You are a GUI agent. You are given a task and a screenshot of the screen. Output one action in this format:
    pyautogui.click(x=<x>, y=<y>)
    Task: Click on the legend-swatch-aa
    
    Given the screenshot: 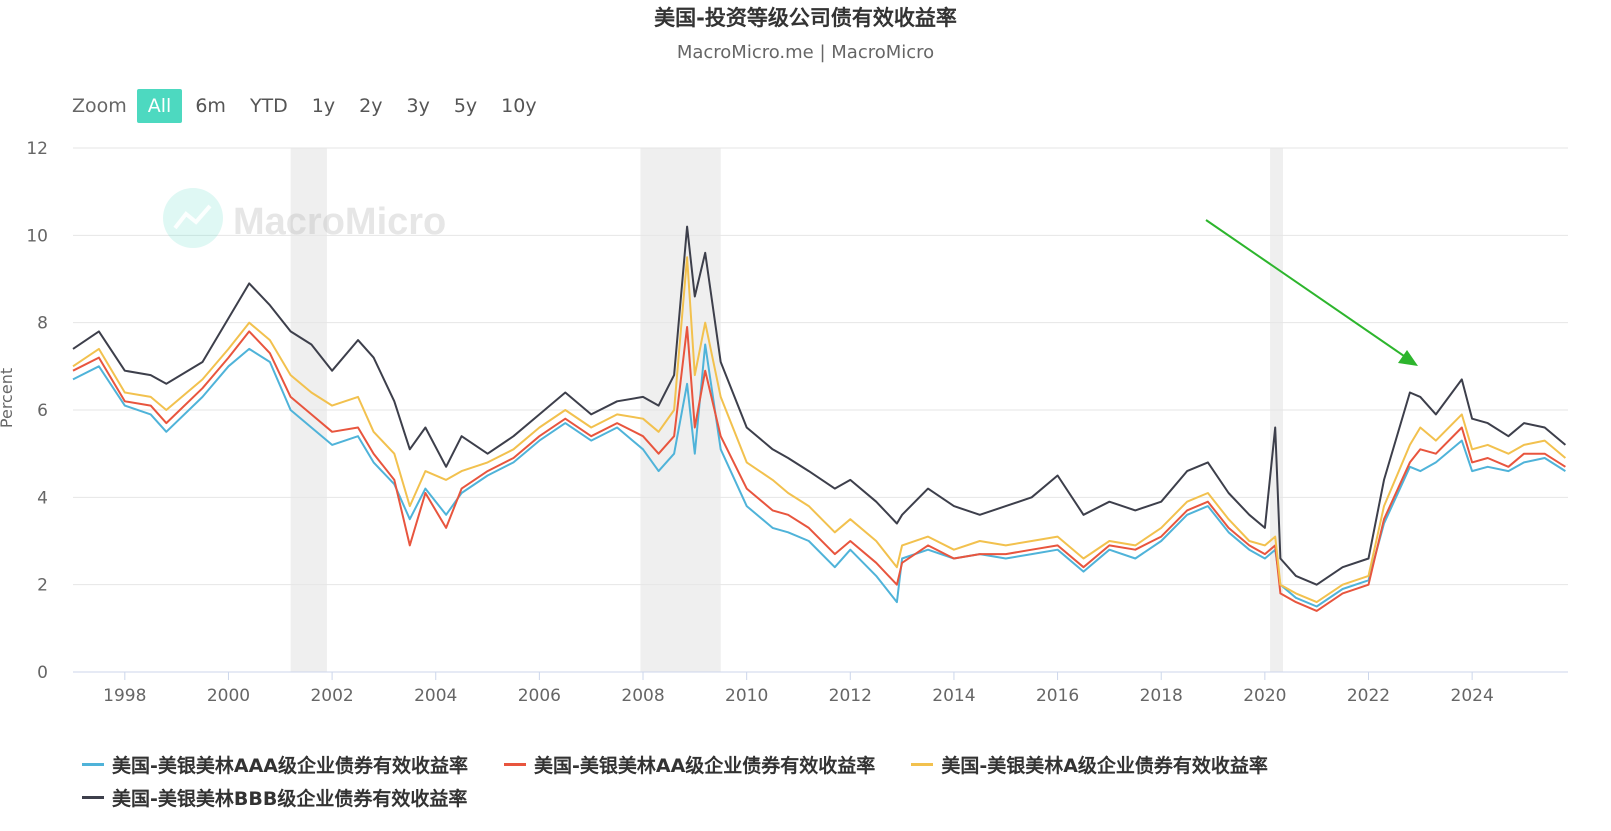 What is the action you would take?
    pyautogui.click(x=515, y=764)
    